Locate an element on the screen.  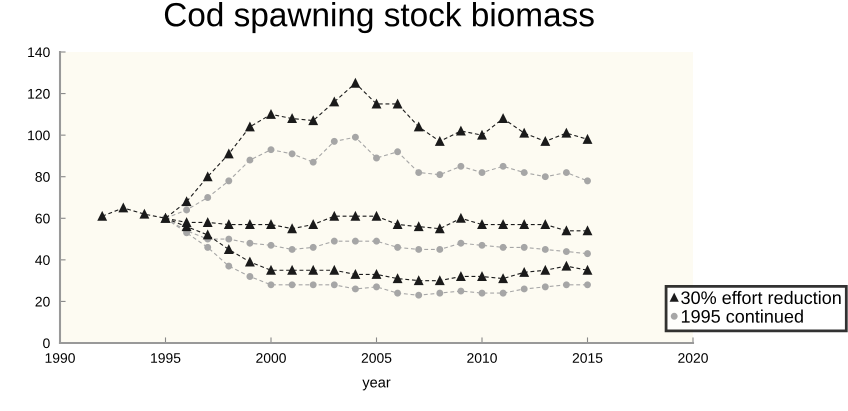
legend-label: 30% effort reduction is located at coordinates (761, 297).